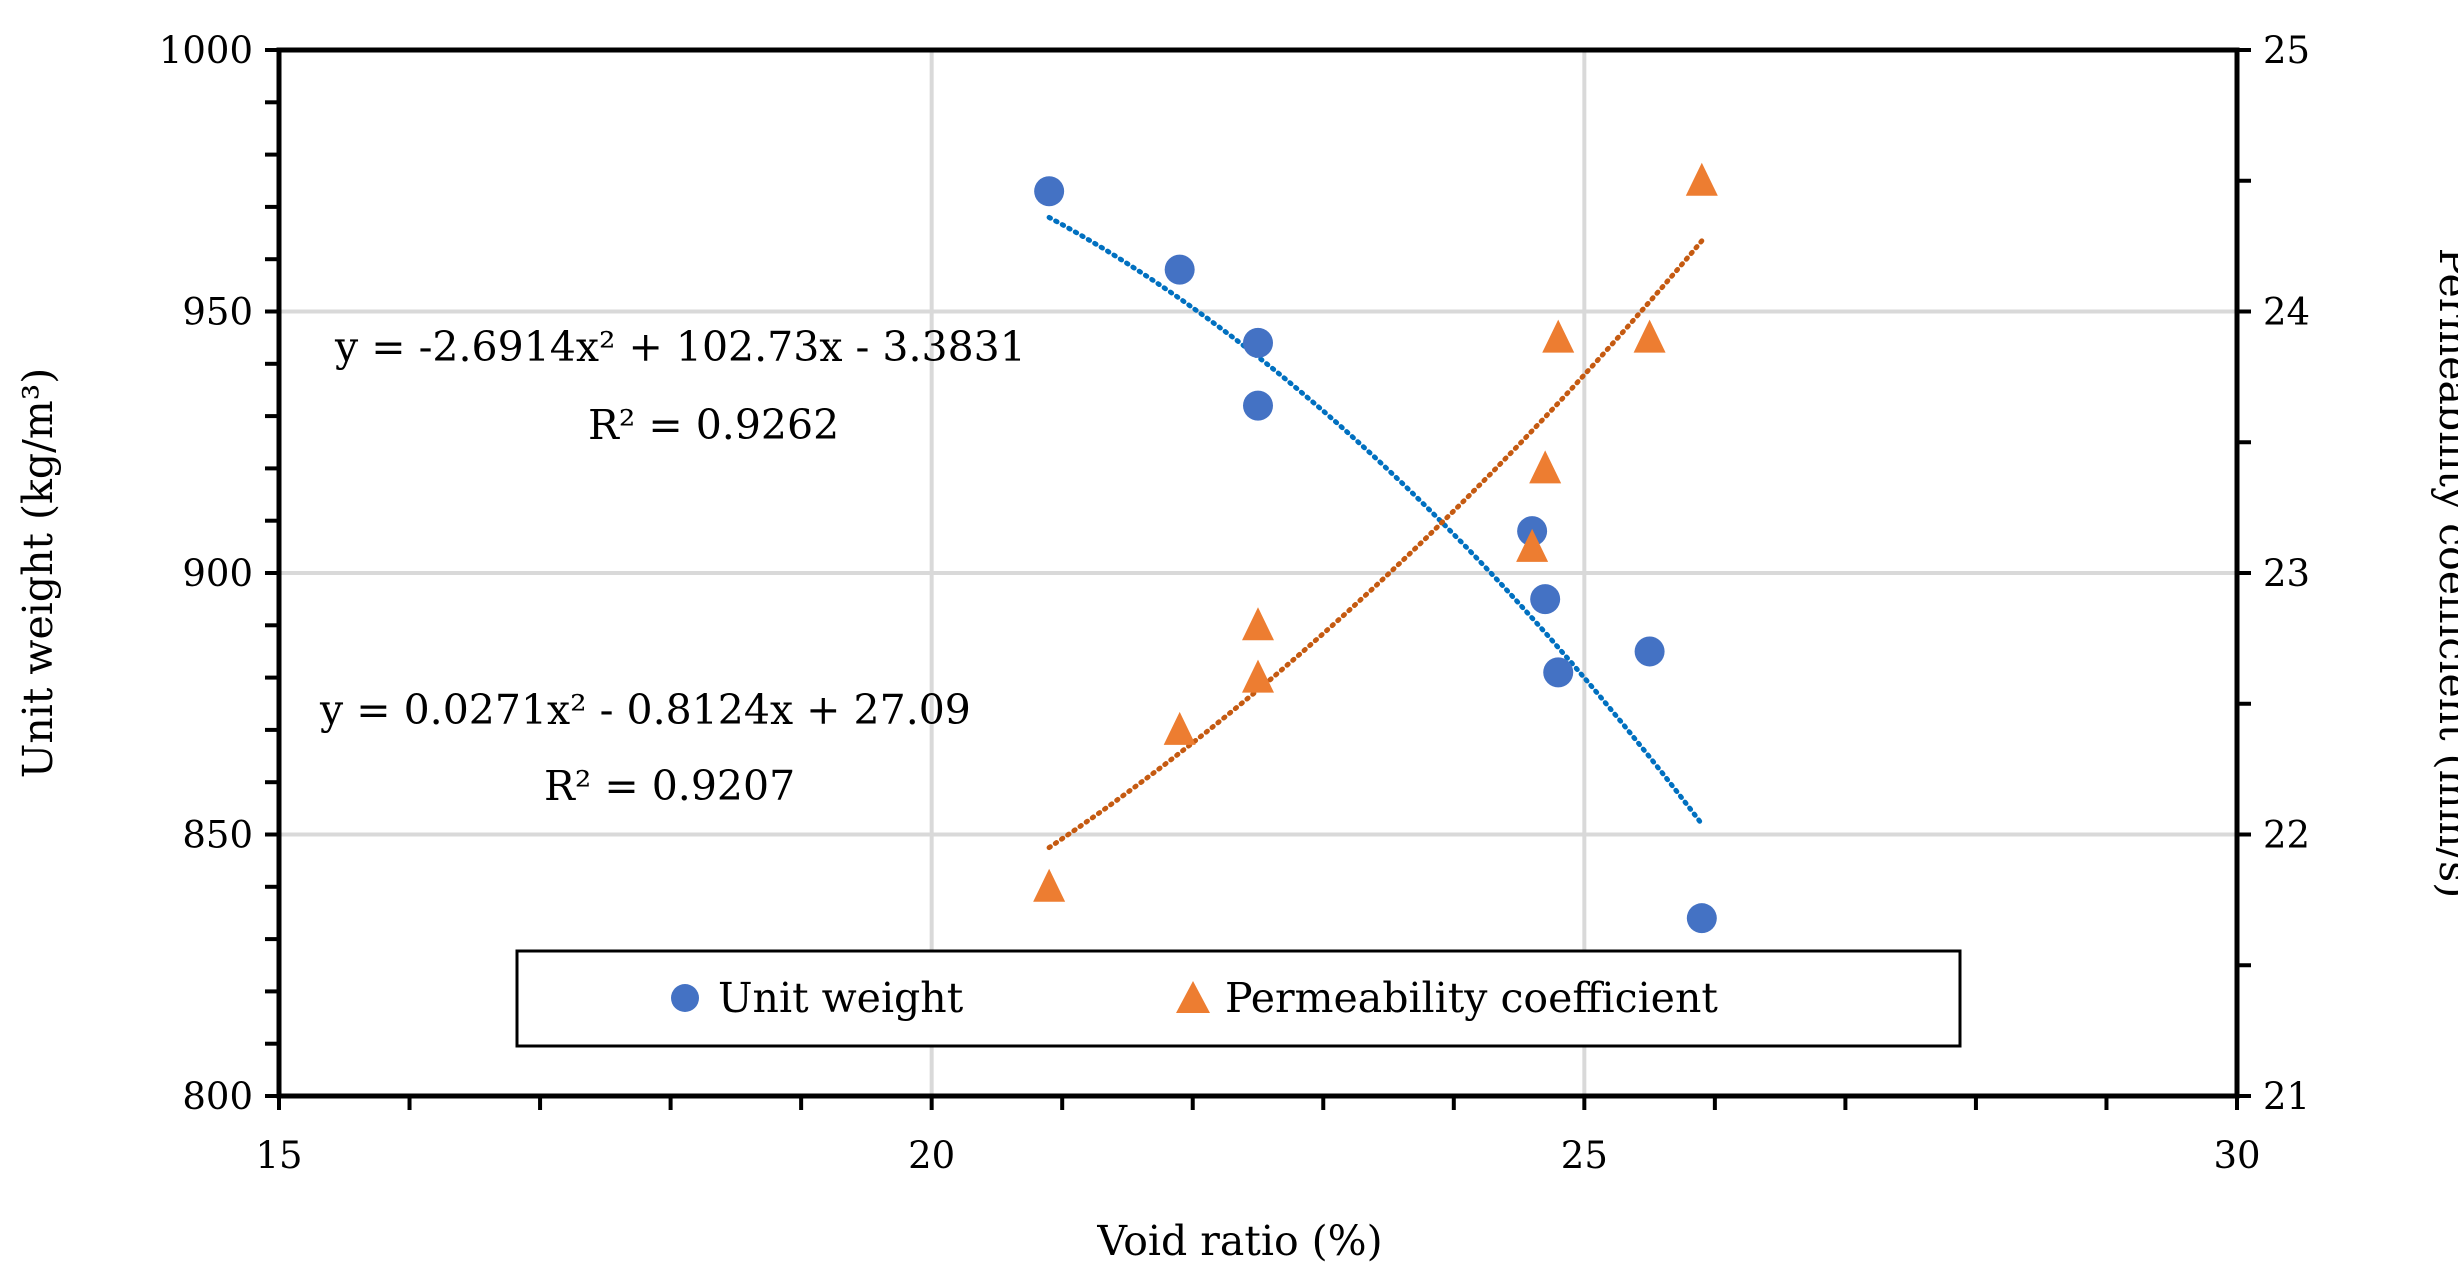 Image resolution: width=2458 pixels, height=1285 pixels. Describe the element at coordinates (2286, 573) in the screenshot. I see `y-right-tick-label: 23` at that location.